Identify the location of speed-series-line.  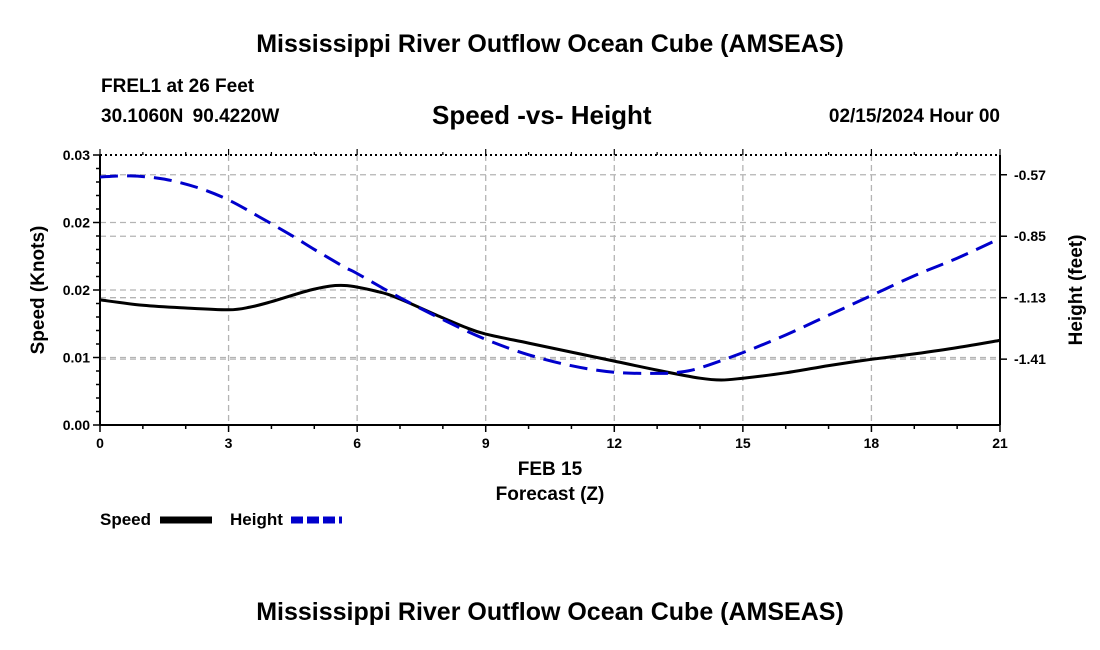
(550, 332).